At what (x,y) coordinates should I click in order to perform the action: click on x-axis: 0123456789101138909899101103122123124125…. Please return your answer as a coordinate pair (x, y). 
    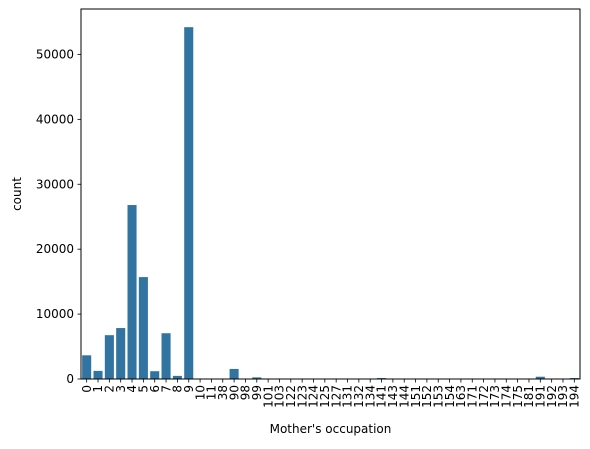
    Looking at the image, I should click on (331, 393).